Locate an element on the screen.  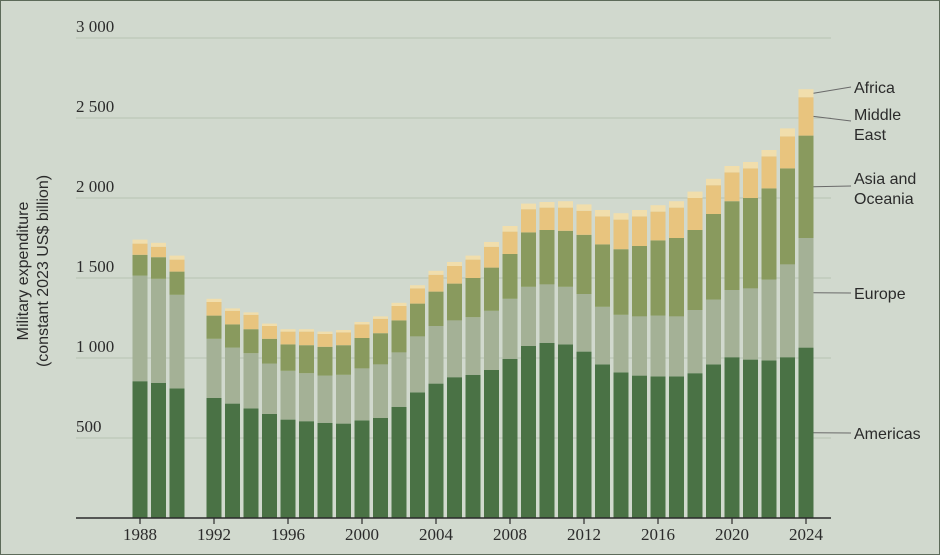
legend-label: Asia and is located at coordinates (885, 179).